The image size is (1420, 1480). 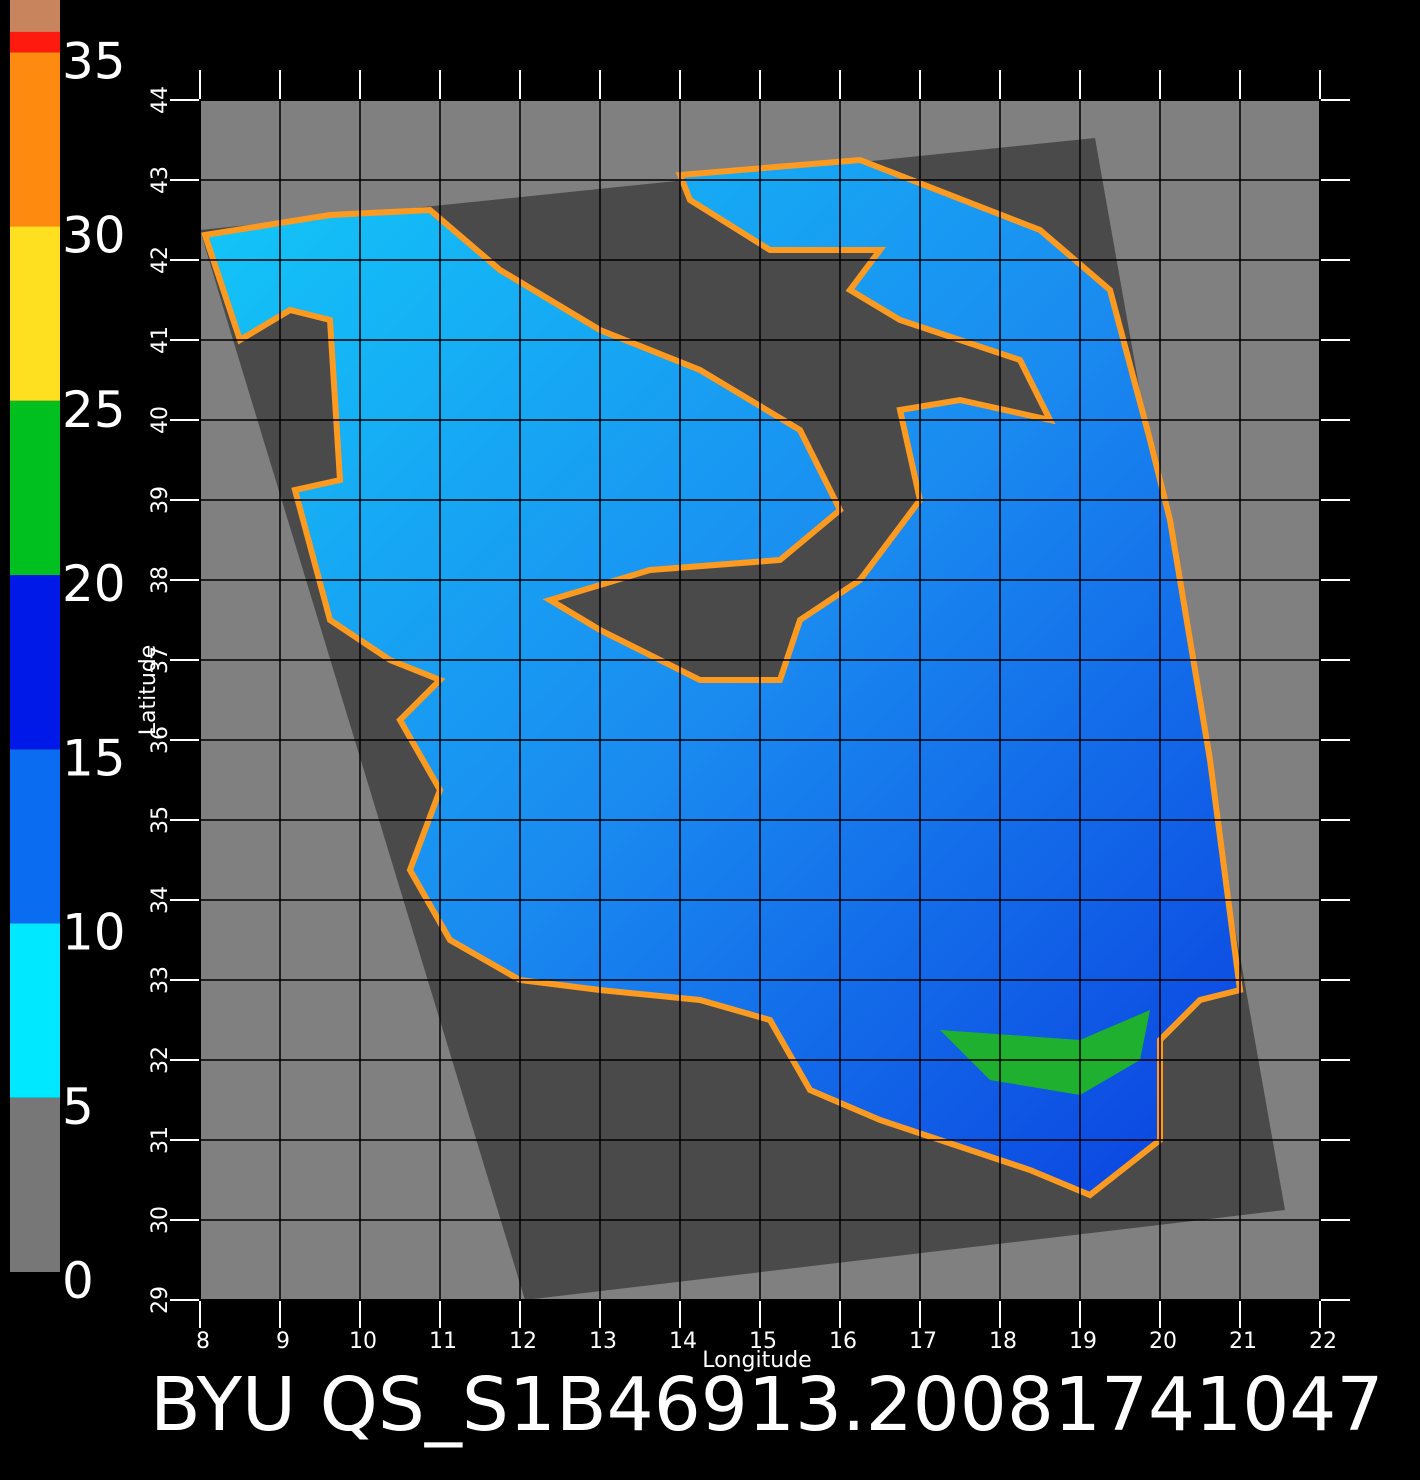 I want to click on colorbar-label: 35, so click(x=94, y=61).